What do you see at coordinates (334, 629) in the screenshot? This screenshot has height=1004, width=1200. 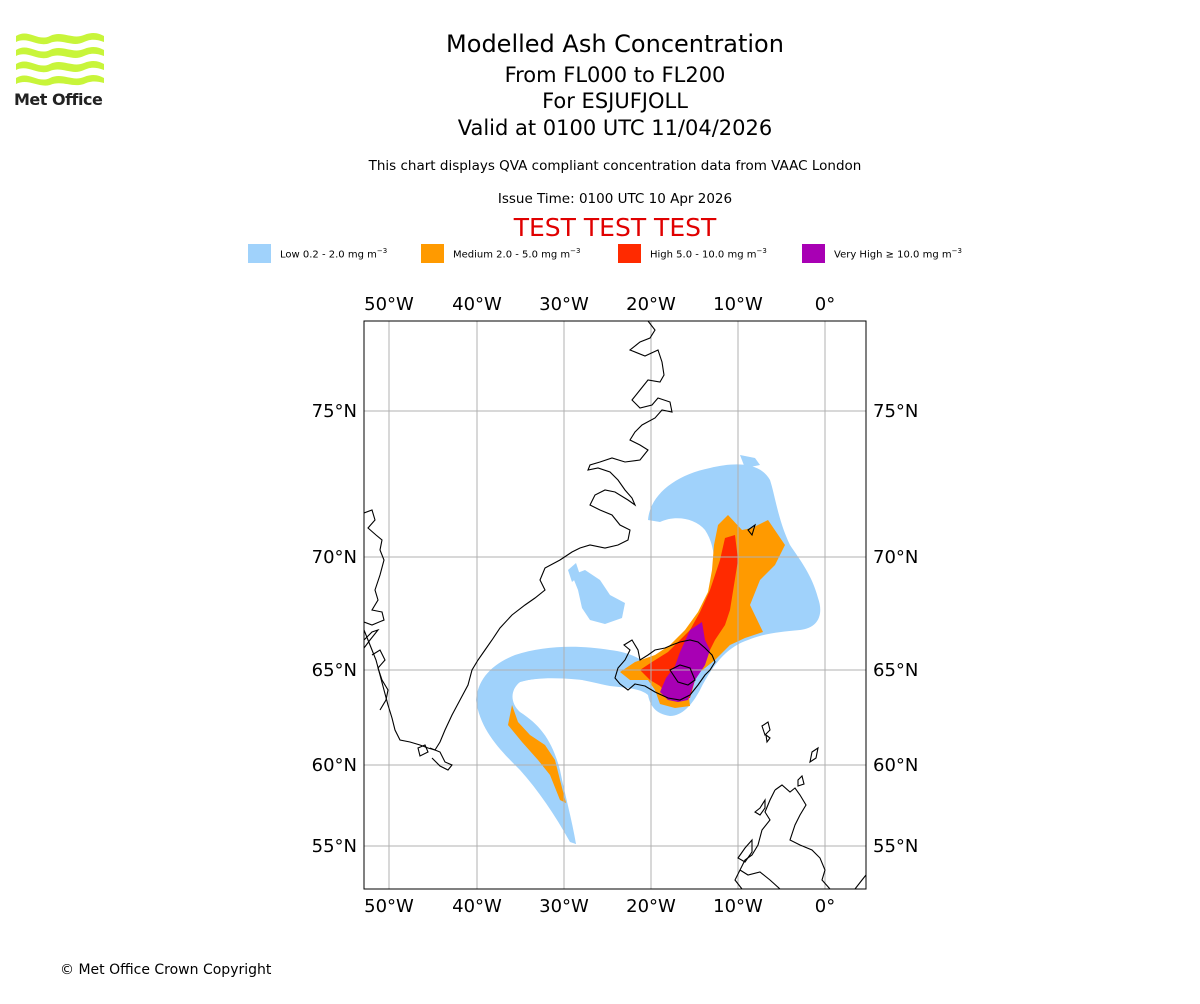 I see `lat-labels-left: 75°N 70°N 65°N 60°N 55°N` at bounding box center [334, 629].